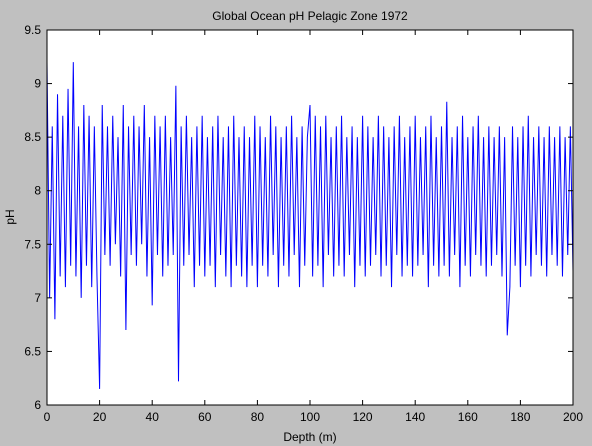  Describe the element at coordinates (520, 417) in the screenshot. I see `x-tick-label: 180` at that location.